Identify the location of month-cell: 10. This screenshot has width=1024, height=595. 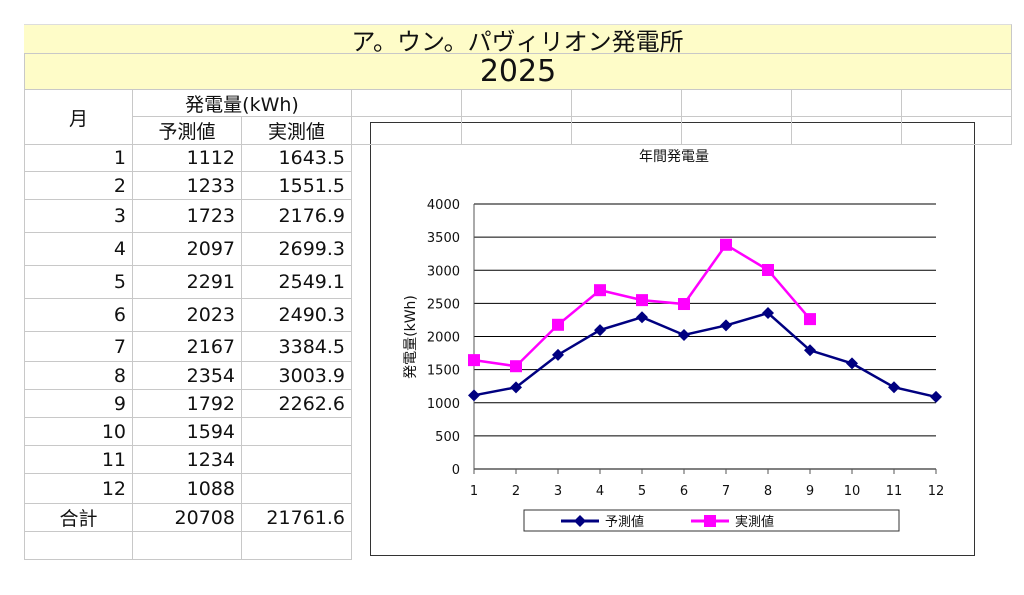
(78, 432).